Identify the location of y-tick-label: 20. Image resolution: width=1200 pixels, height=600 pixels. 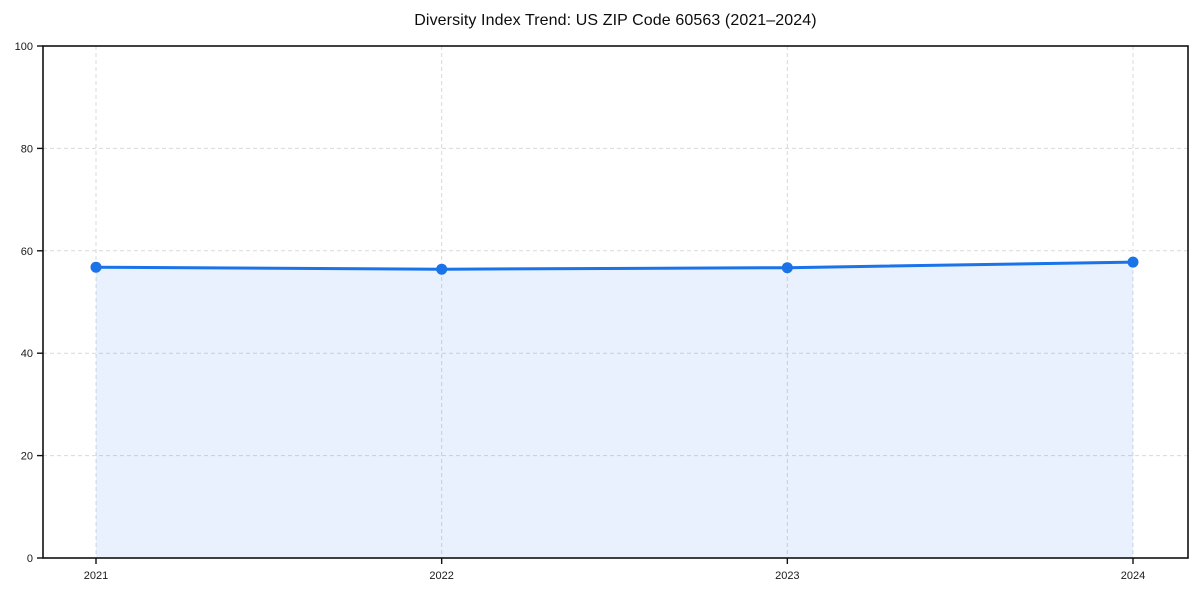
(27, 457).